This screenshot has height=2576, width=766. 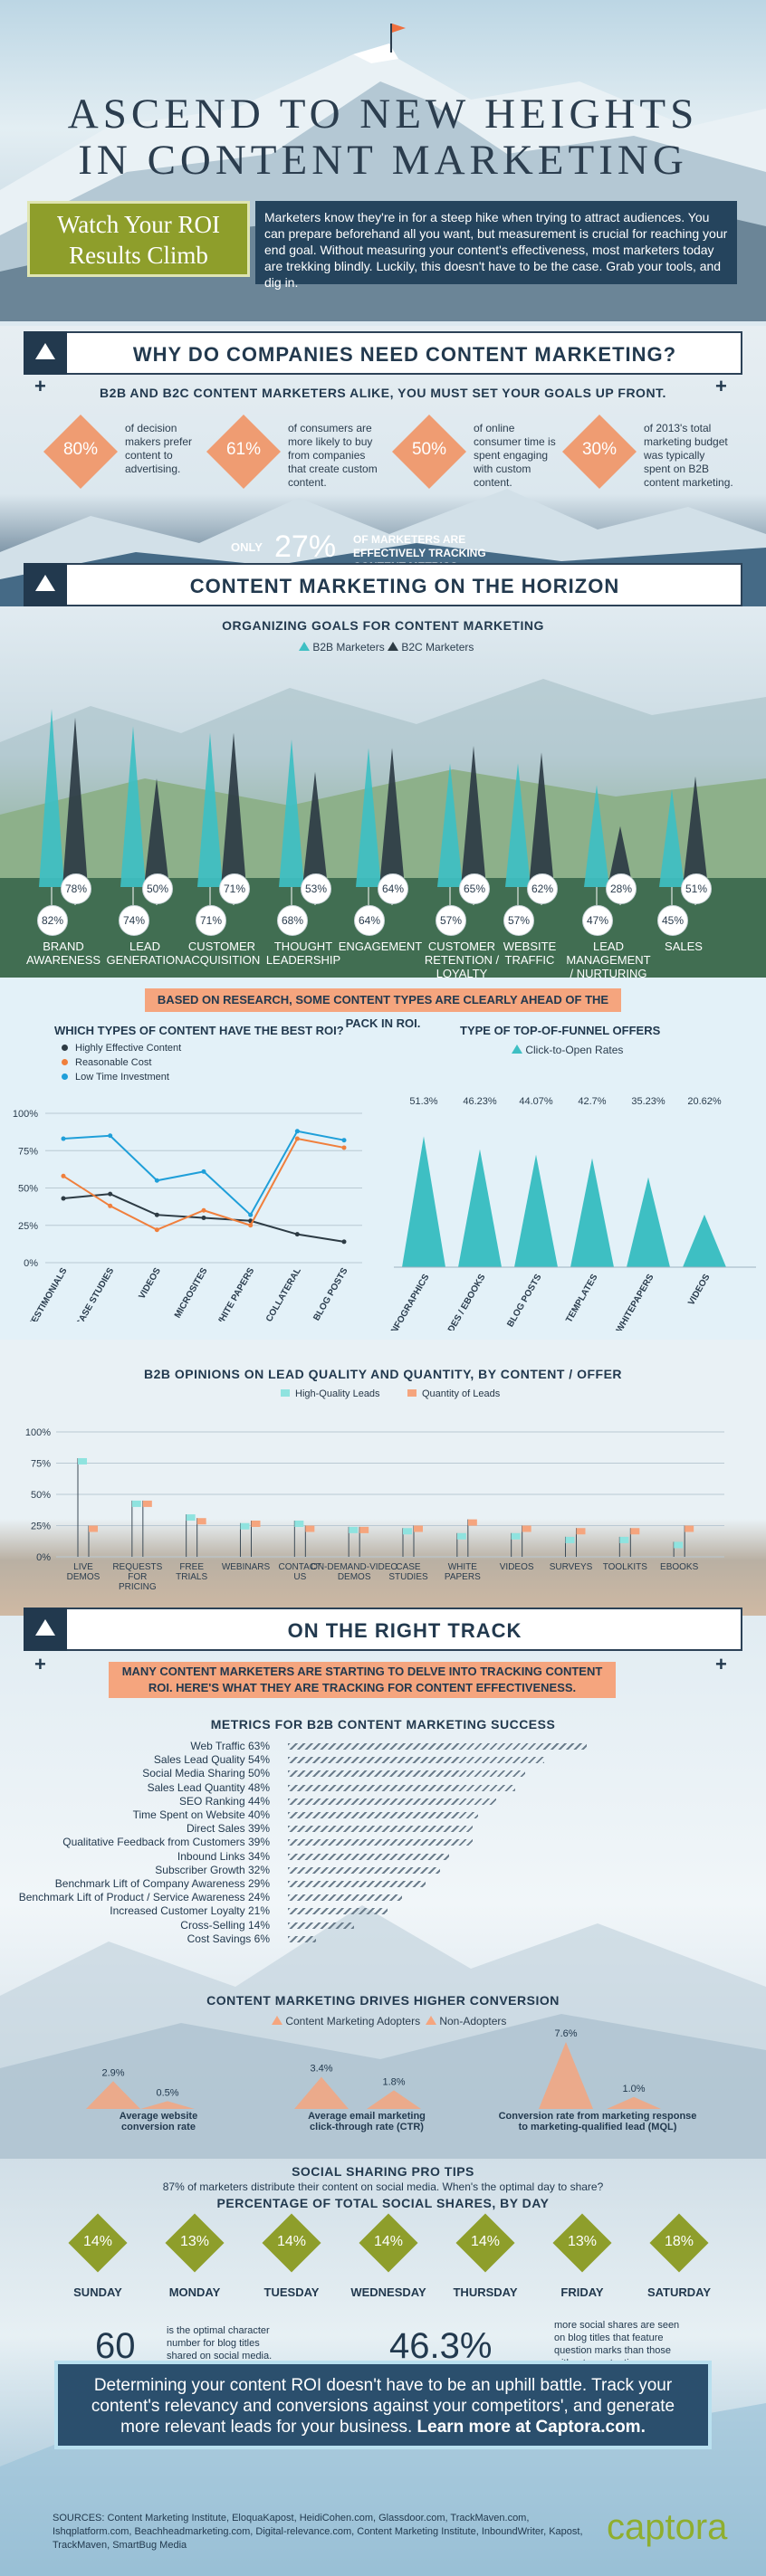 What do you see at coordinates (380, 947) in the screenshot?
I see `goal-label: ENGAGEMENT` at bounding box center [380, 947].